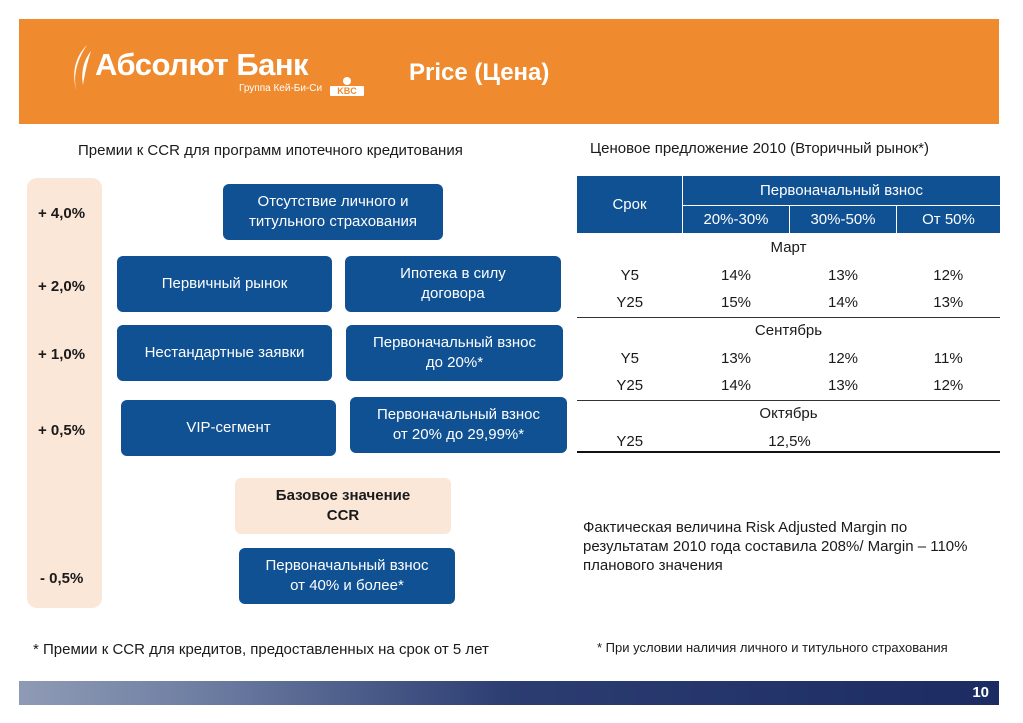  What do you see at coordinates (228, 428) in the screenshot?
I see `factor-vip: VIP-сегмент` at bounding box center [228, 428].